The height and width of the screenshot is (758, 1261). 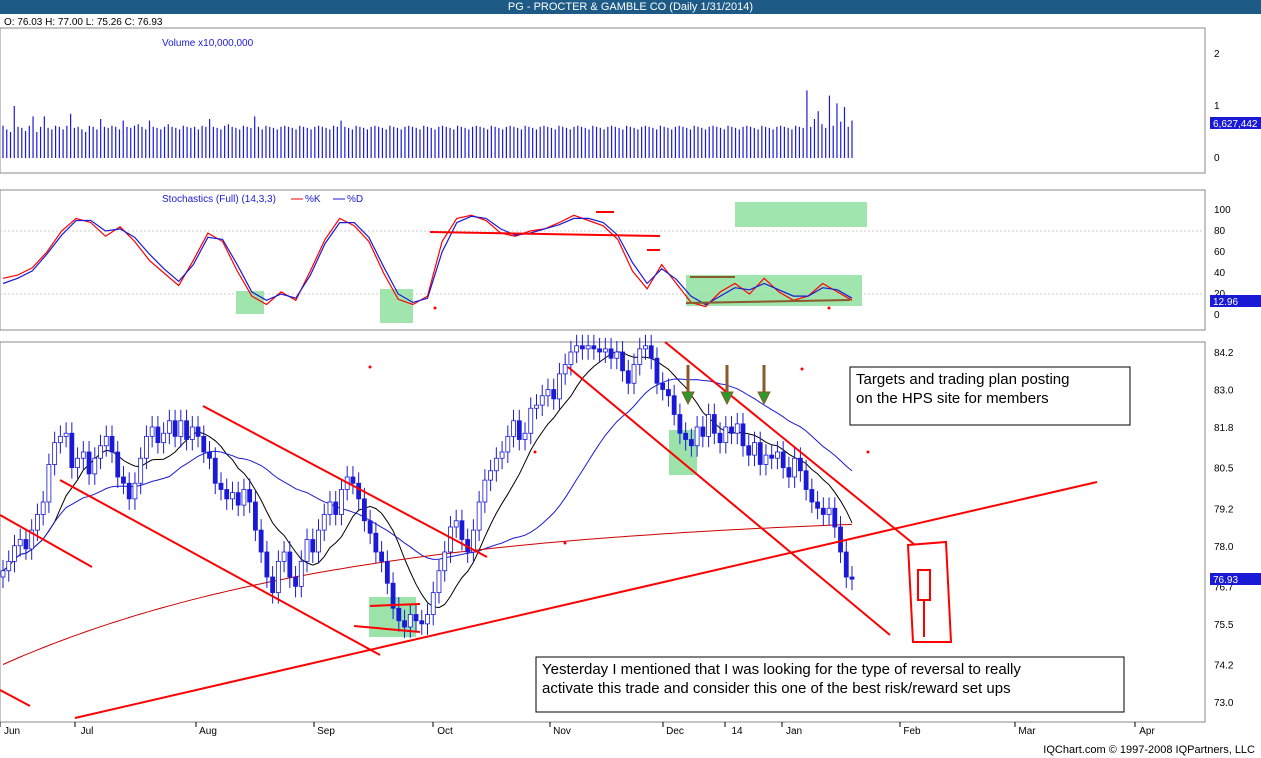 I want to click on plan-note-box, so click(x=990, y=396).